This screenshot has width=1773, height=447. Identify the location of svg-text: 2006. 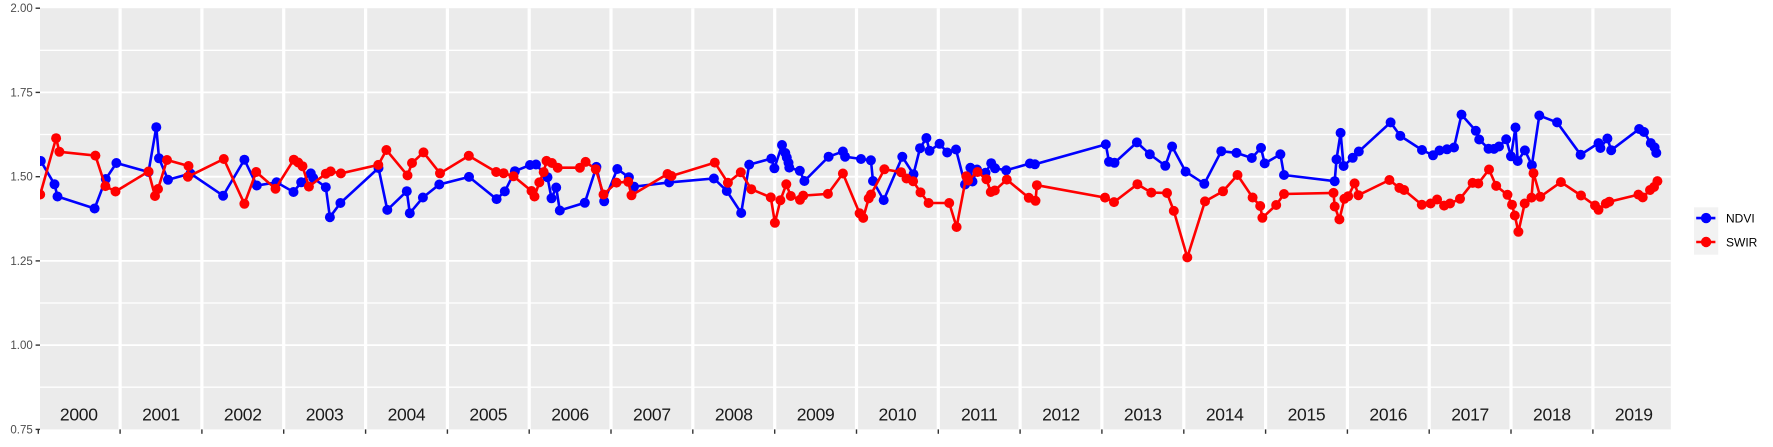
(570, 415).